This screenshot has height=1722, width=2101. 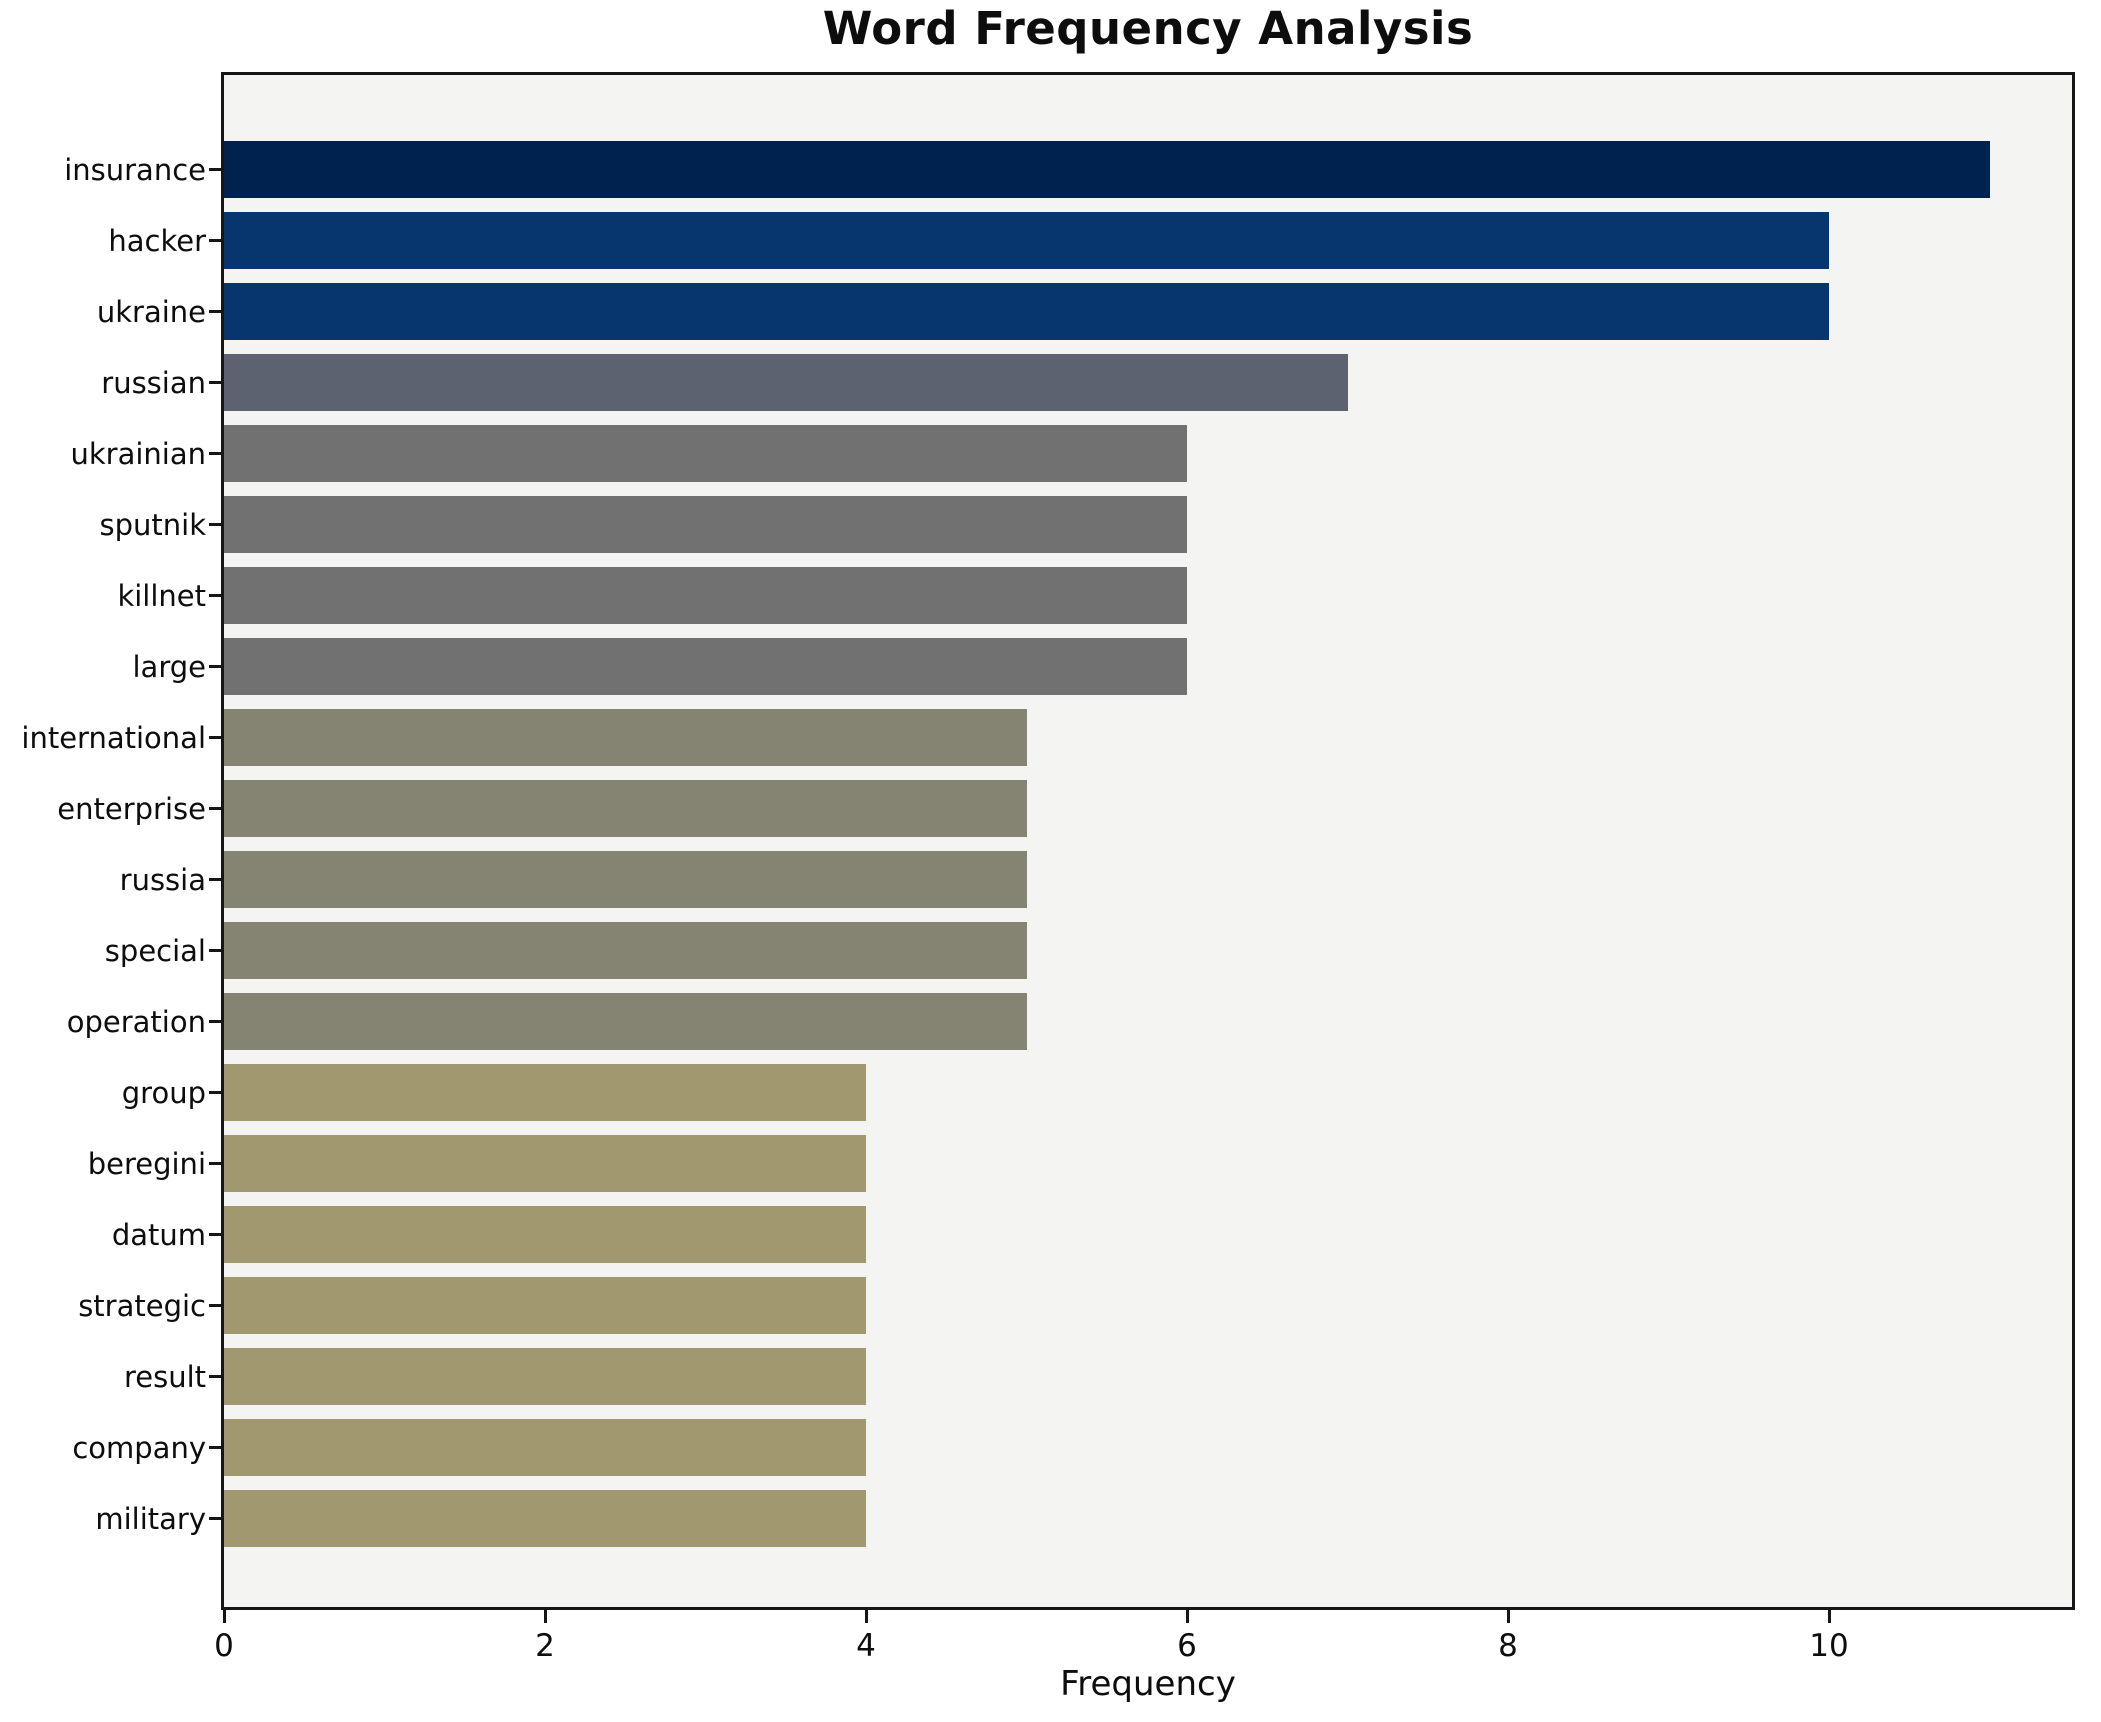 What do you see at coordinates (1148, 1684) in the screenshot?
I see `x-axis-label: Frequency` at bounding box center [1148, 1684].